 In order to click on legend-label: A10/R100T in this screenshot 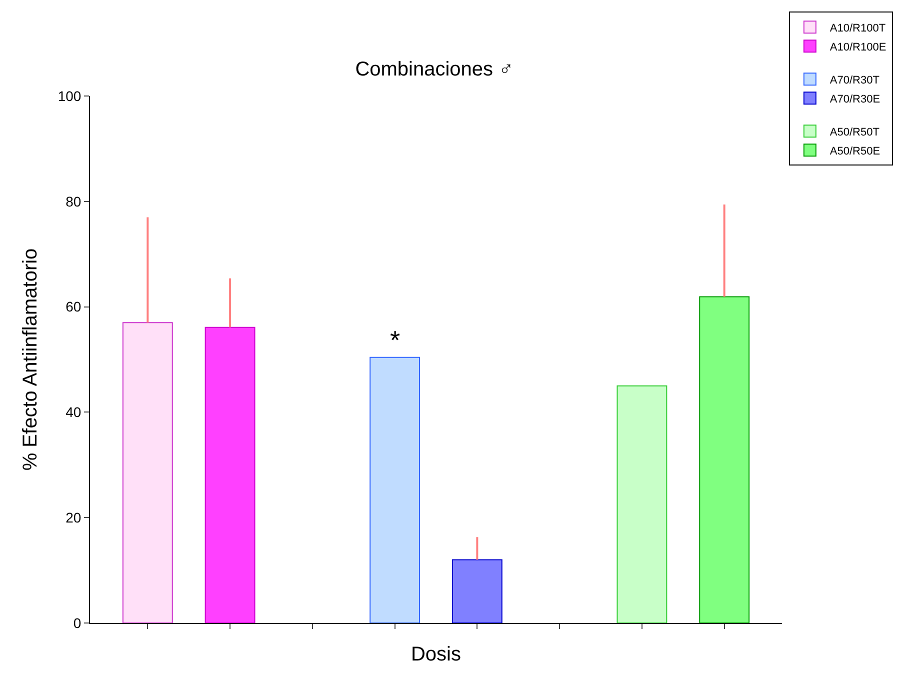, I will do `click(858, 28)`.